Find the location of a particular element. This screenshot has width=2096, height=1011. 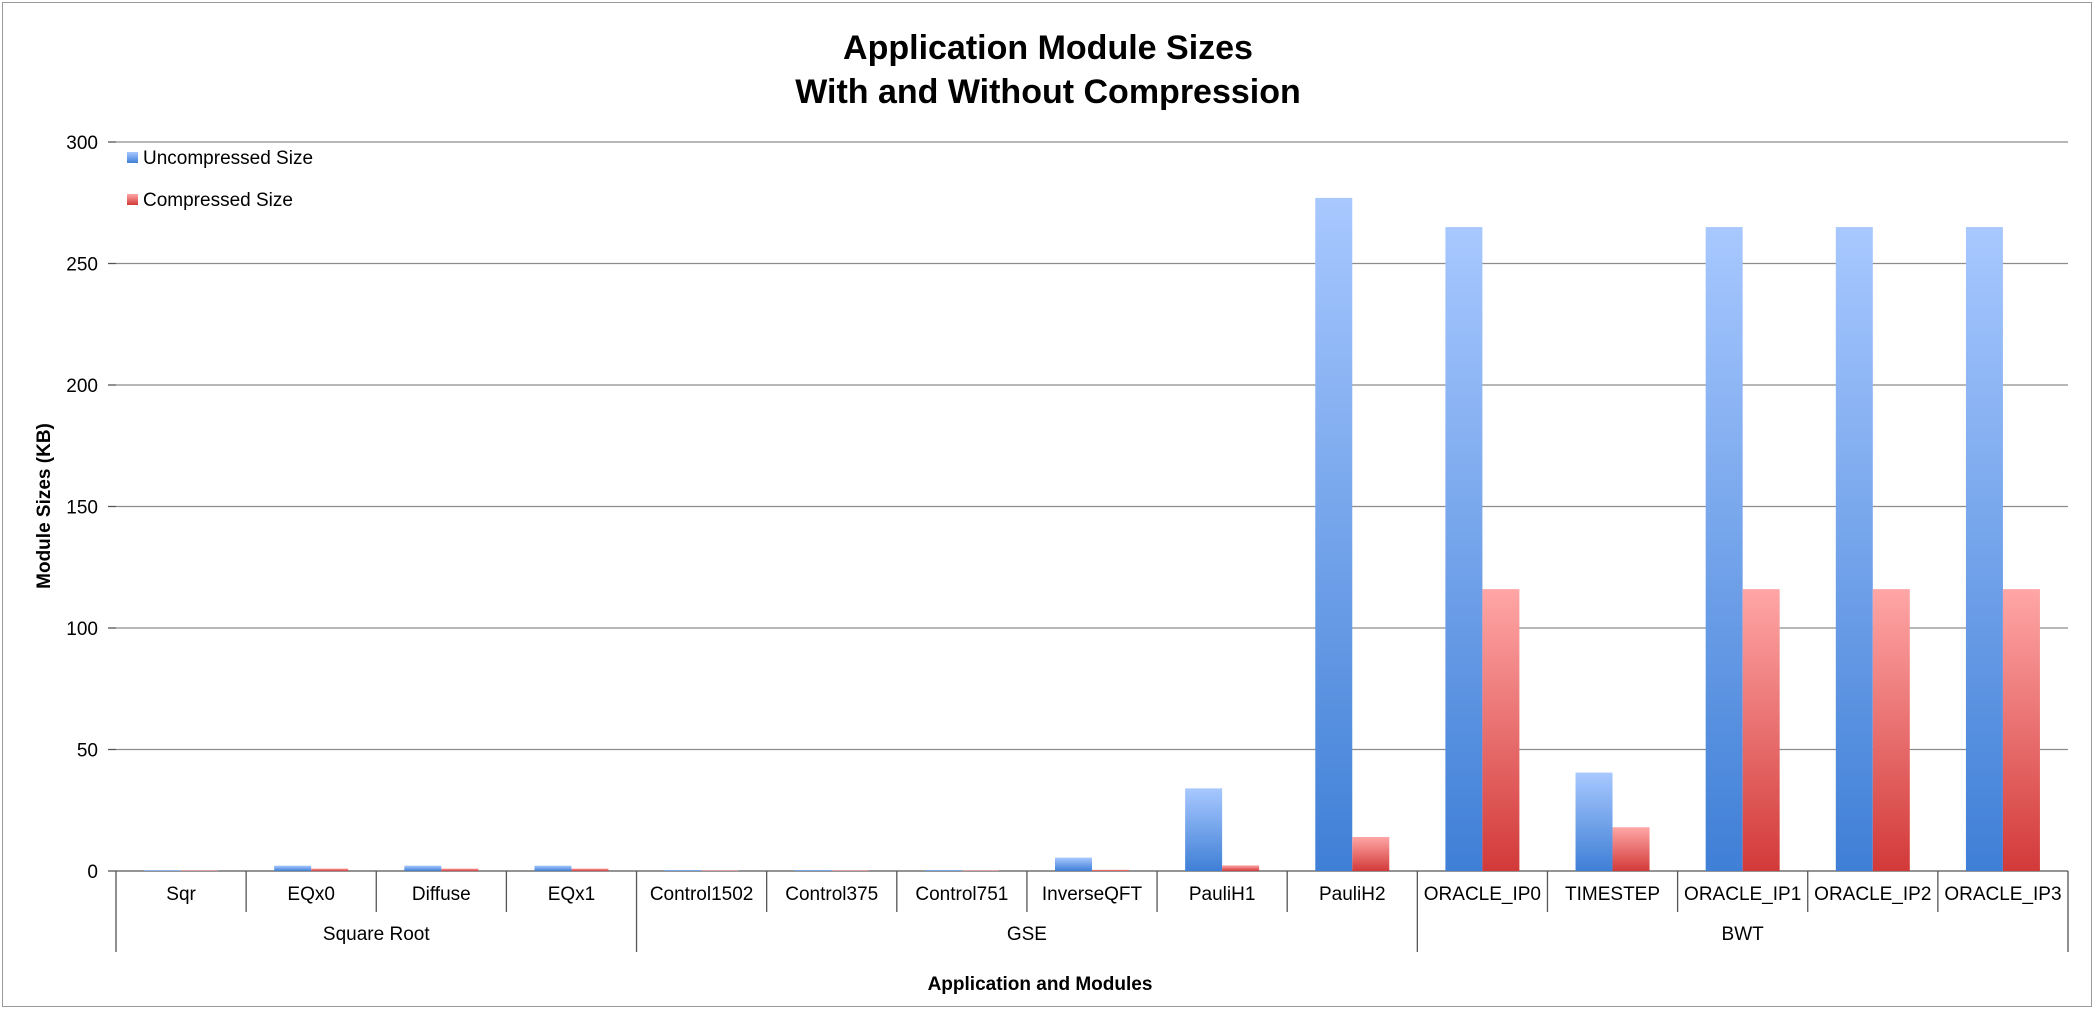

y-tick-label: 150 is located at coordinates (82, 508).